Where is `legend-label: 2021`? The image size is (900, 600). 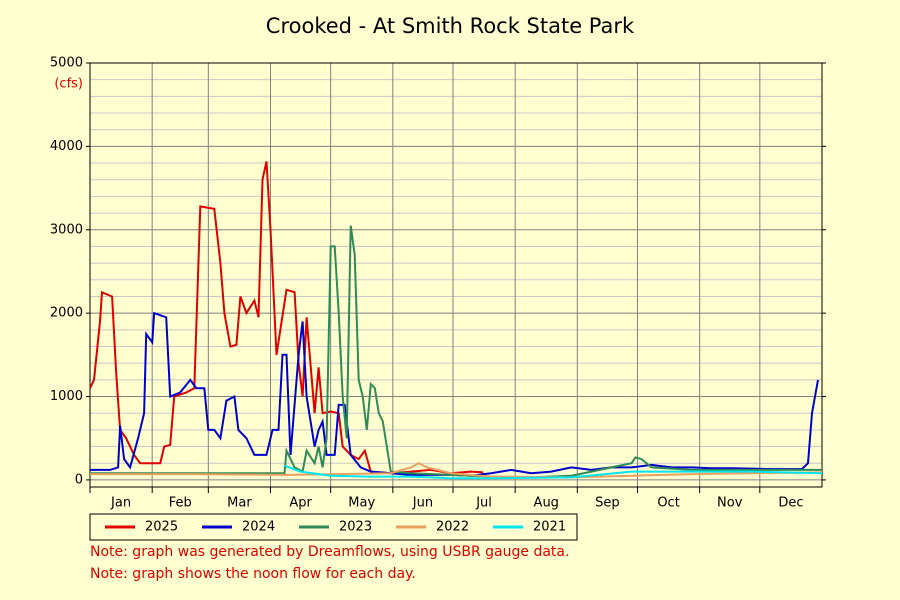
legend-label: 2021 is located at coordinates (549, 527).